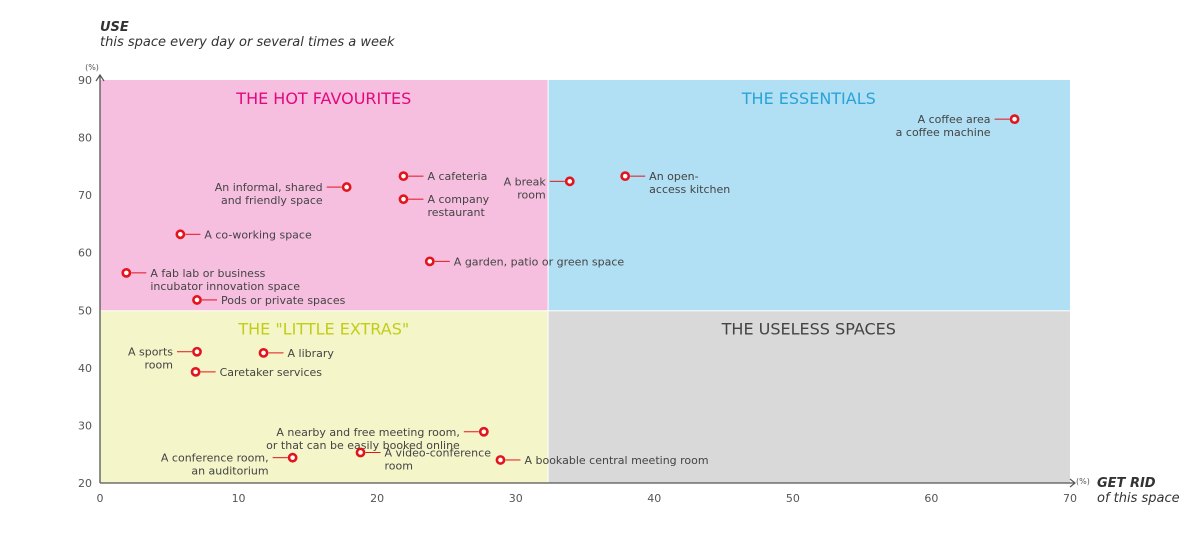 The width and height of the screenshot is (1200, 551). I want to click on point-label: A break room, so click(525, 188).